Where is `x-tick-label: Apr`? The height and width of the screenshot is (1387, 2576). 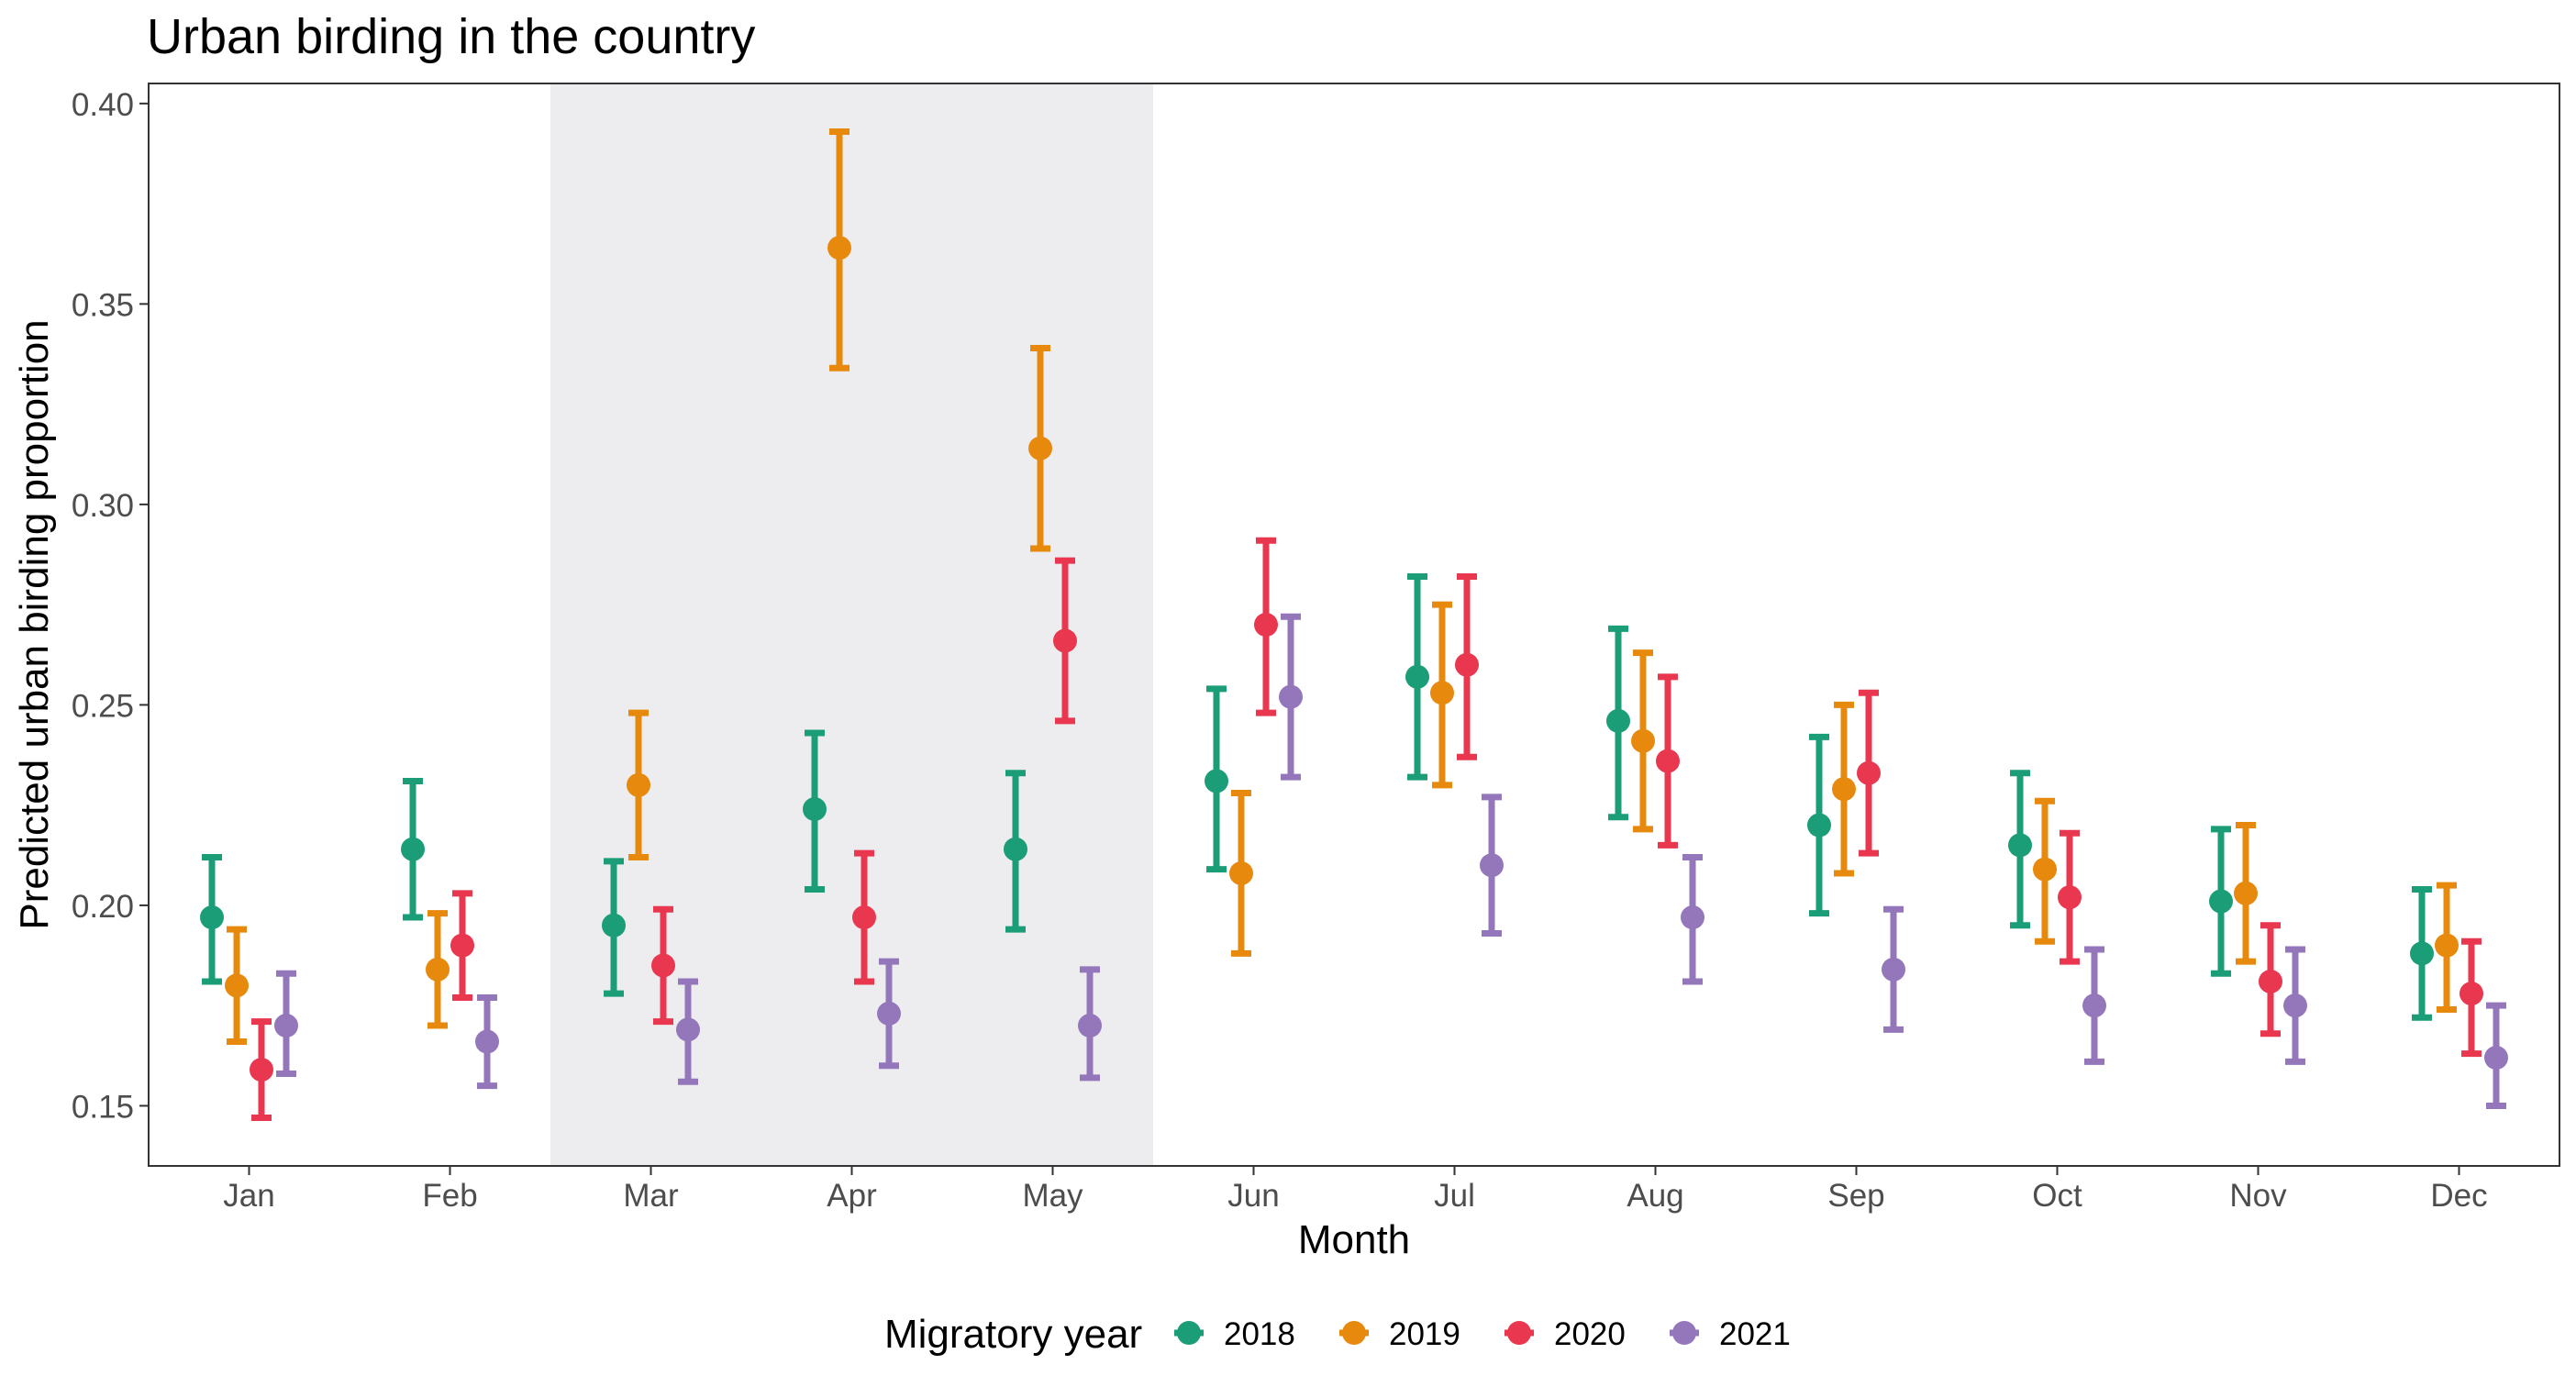 x-tick-label: Apr is located at coordinates (852, 1196).